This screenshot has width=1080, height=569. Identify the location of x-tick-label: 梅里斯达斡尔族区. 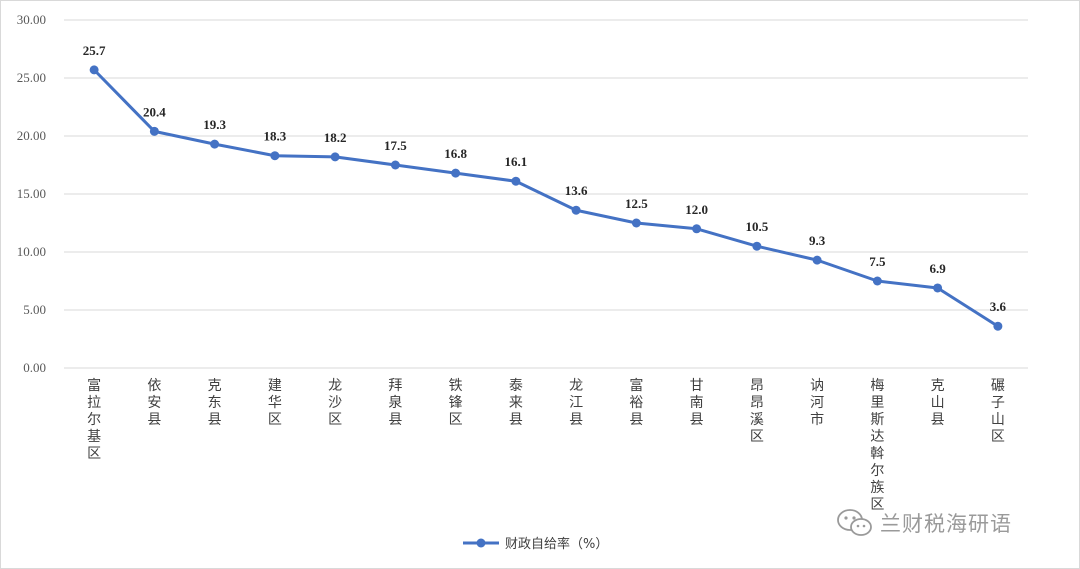
(877, 445).